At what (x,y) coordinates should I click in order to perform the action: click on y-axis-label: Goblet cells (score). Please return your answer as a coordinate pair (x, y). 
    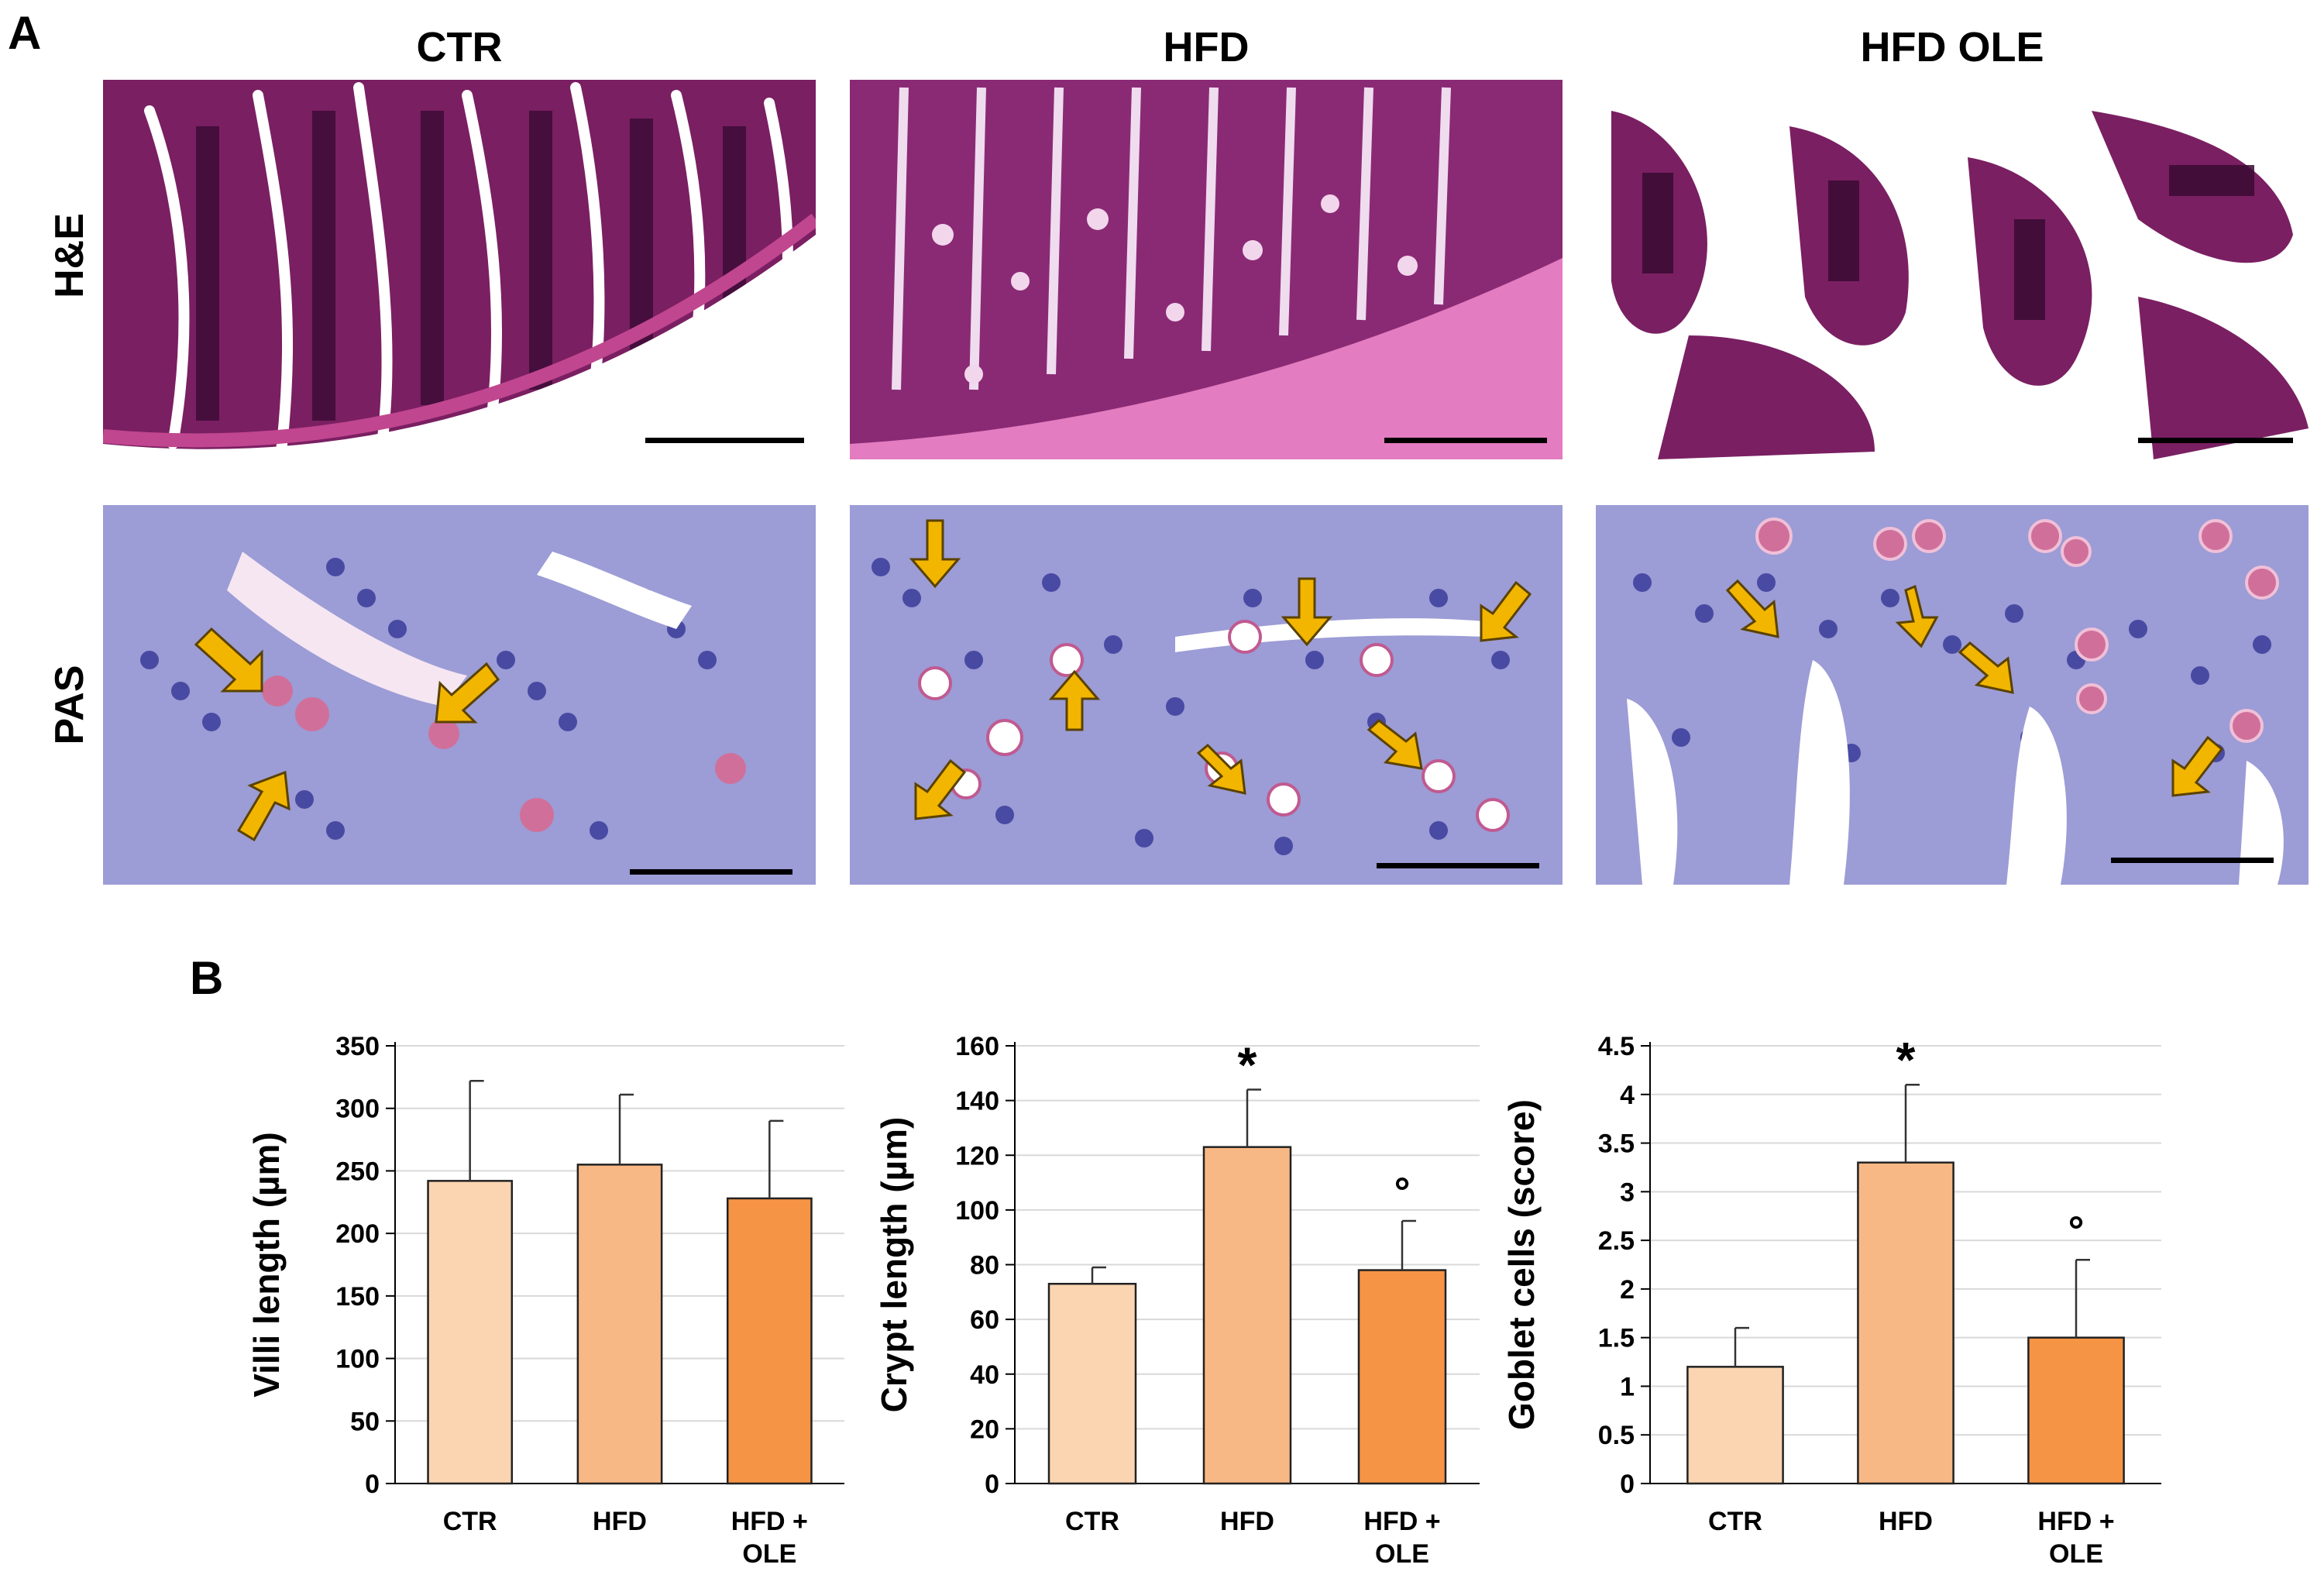
    Looking at the image, I should click on (1521, 1264).